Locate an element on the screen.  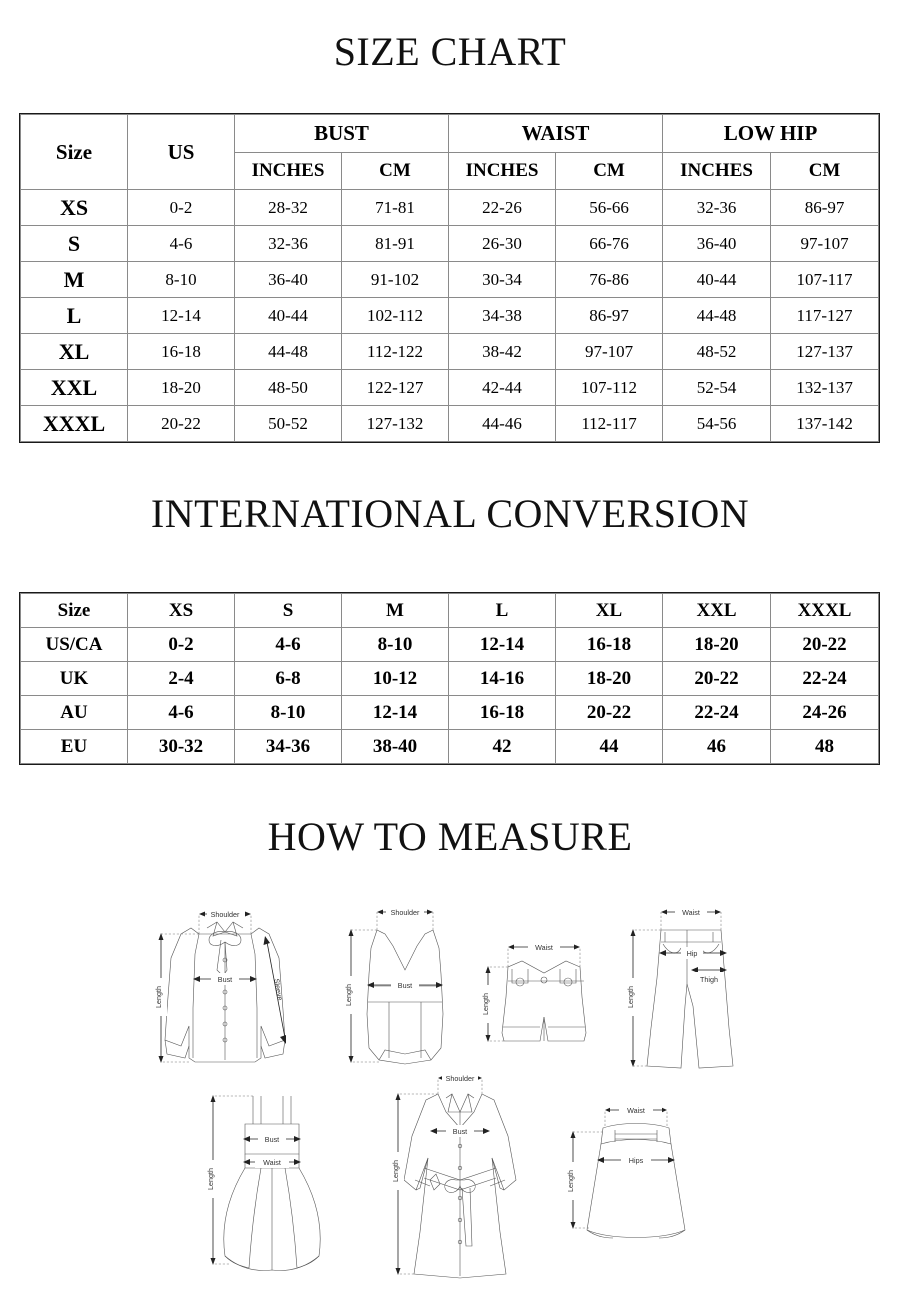
cell-us: 4-6 is located at coordinates (181, 243).